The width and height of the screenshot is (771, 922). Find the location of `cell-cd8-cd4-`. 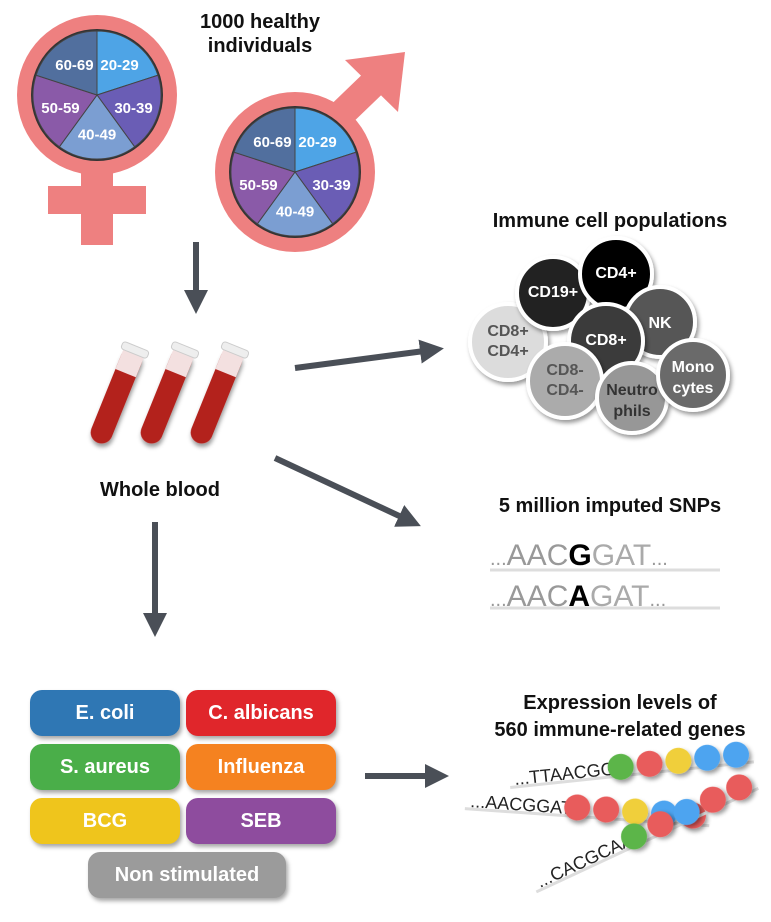

cell-cd8-cd4- is located at coordinates (508, 342).